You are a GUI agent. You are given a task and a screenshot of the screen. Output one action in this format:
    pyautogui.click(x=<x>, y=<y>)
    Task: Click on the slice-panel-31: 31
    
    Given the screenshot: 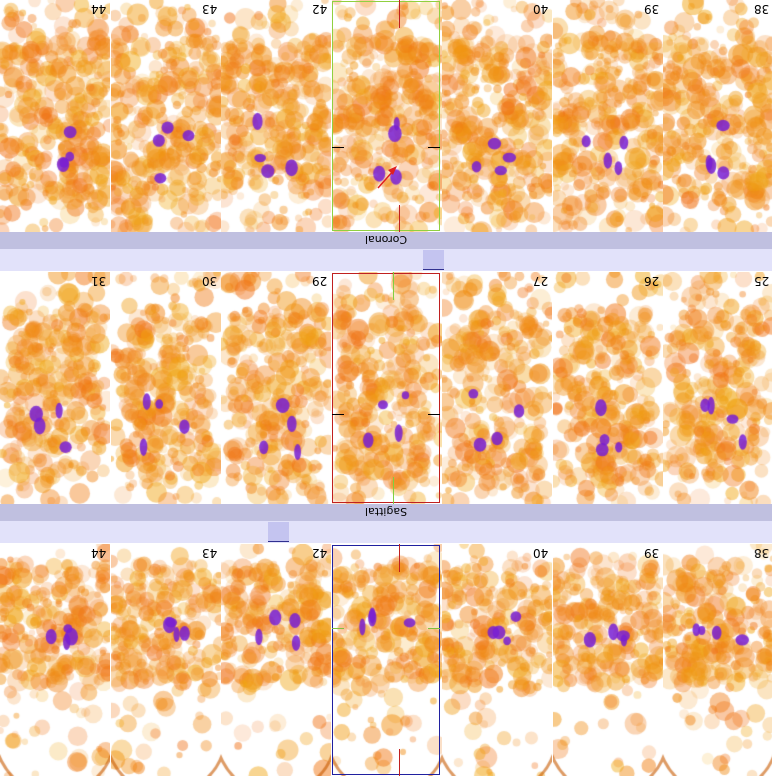 What is the action you would take?
    pyautogui.click(x=55, y=388)
    